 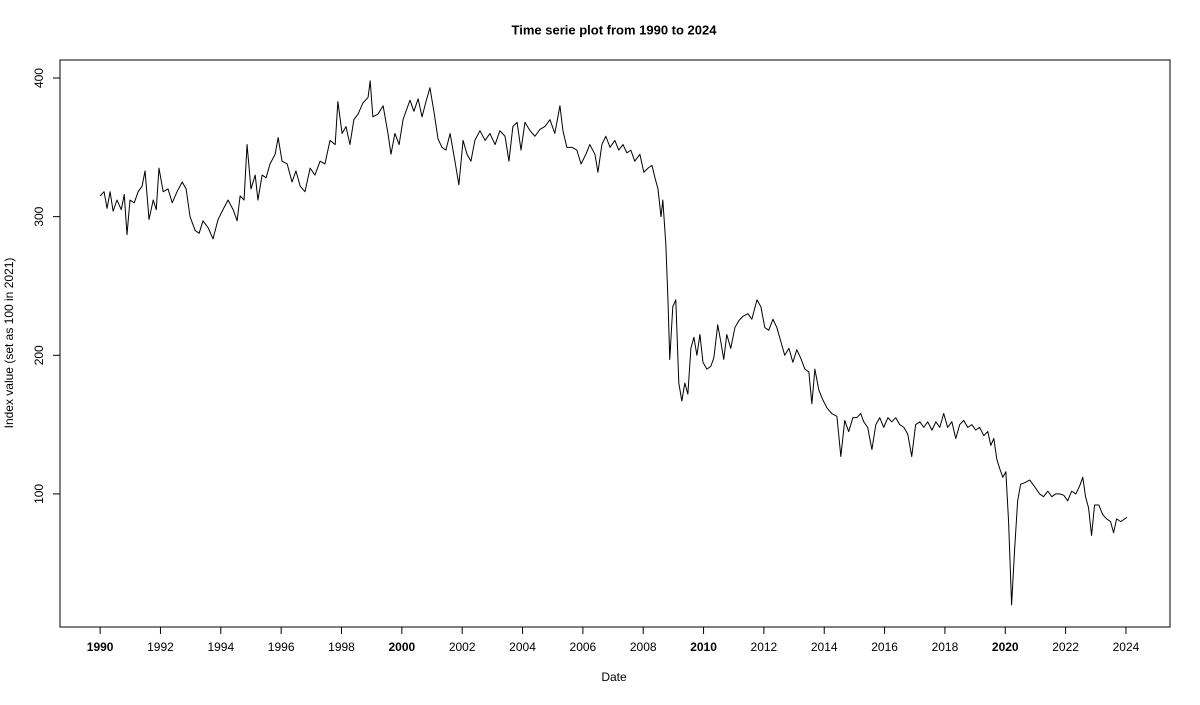 I want to click on x-tick-label: 1994, so click(x=220, y=647).